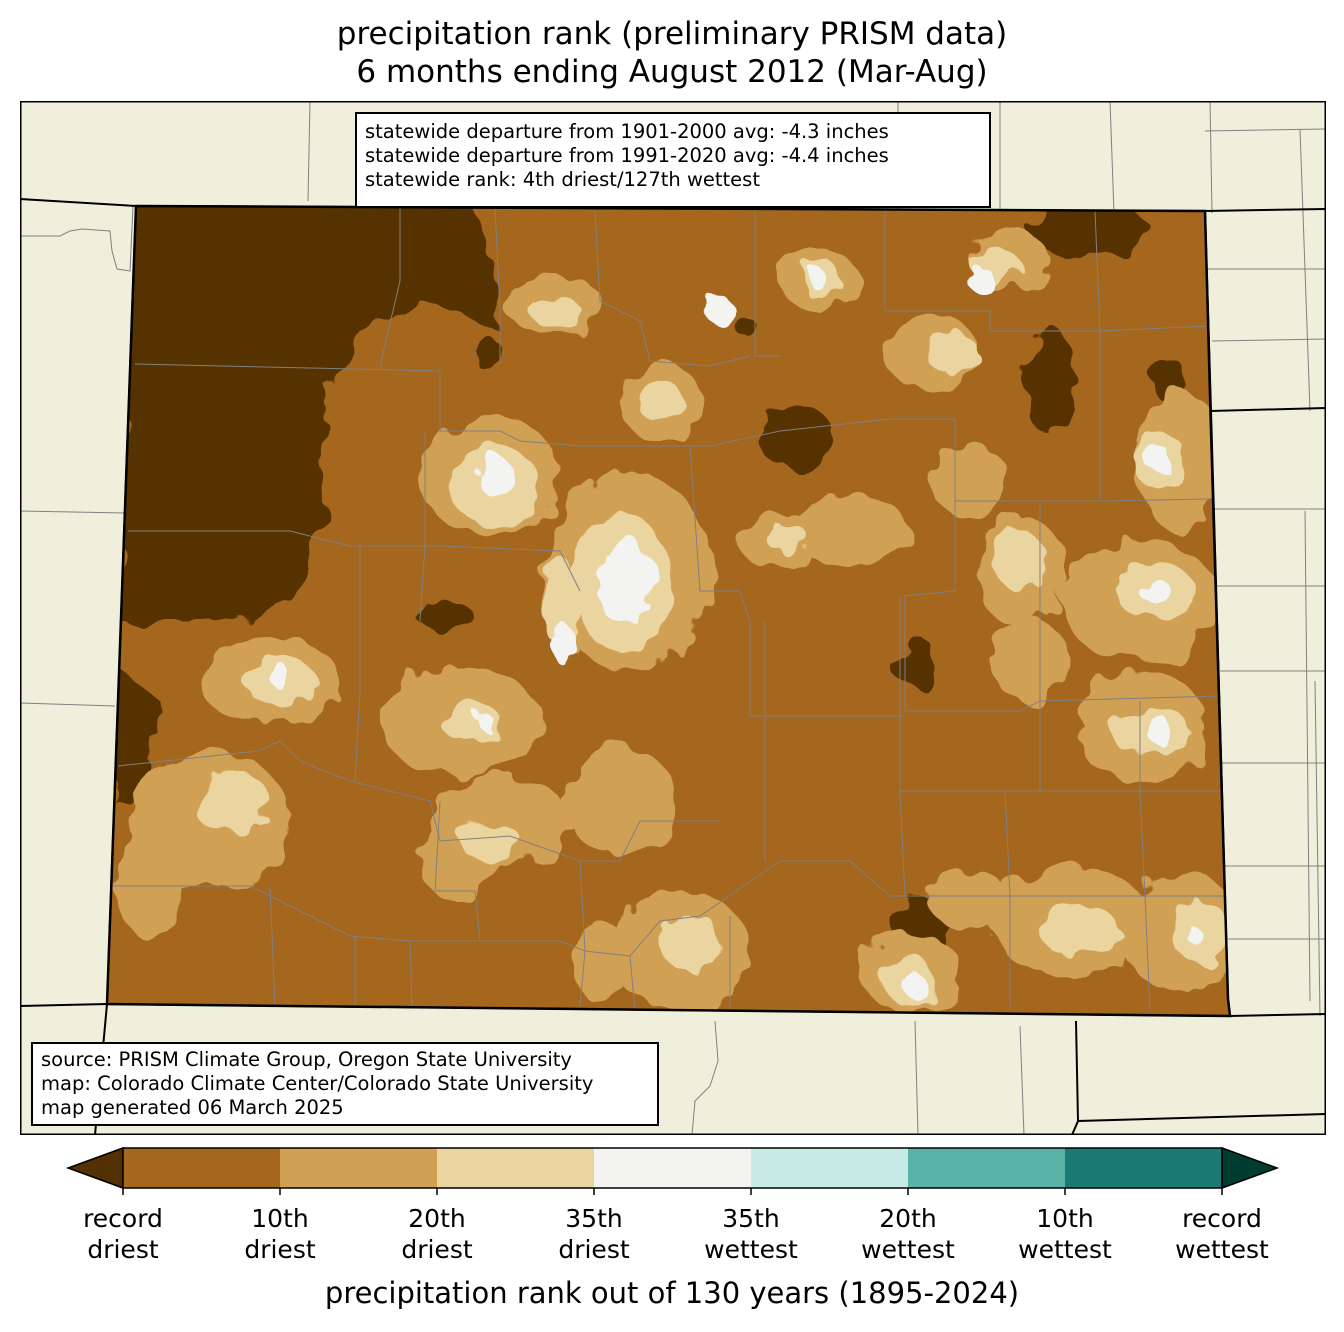 The image size is (1344, 1332). I want to click on colorbar, so click(672, 1170).